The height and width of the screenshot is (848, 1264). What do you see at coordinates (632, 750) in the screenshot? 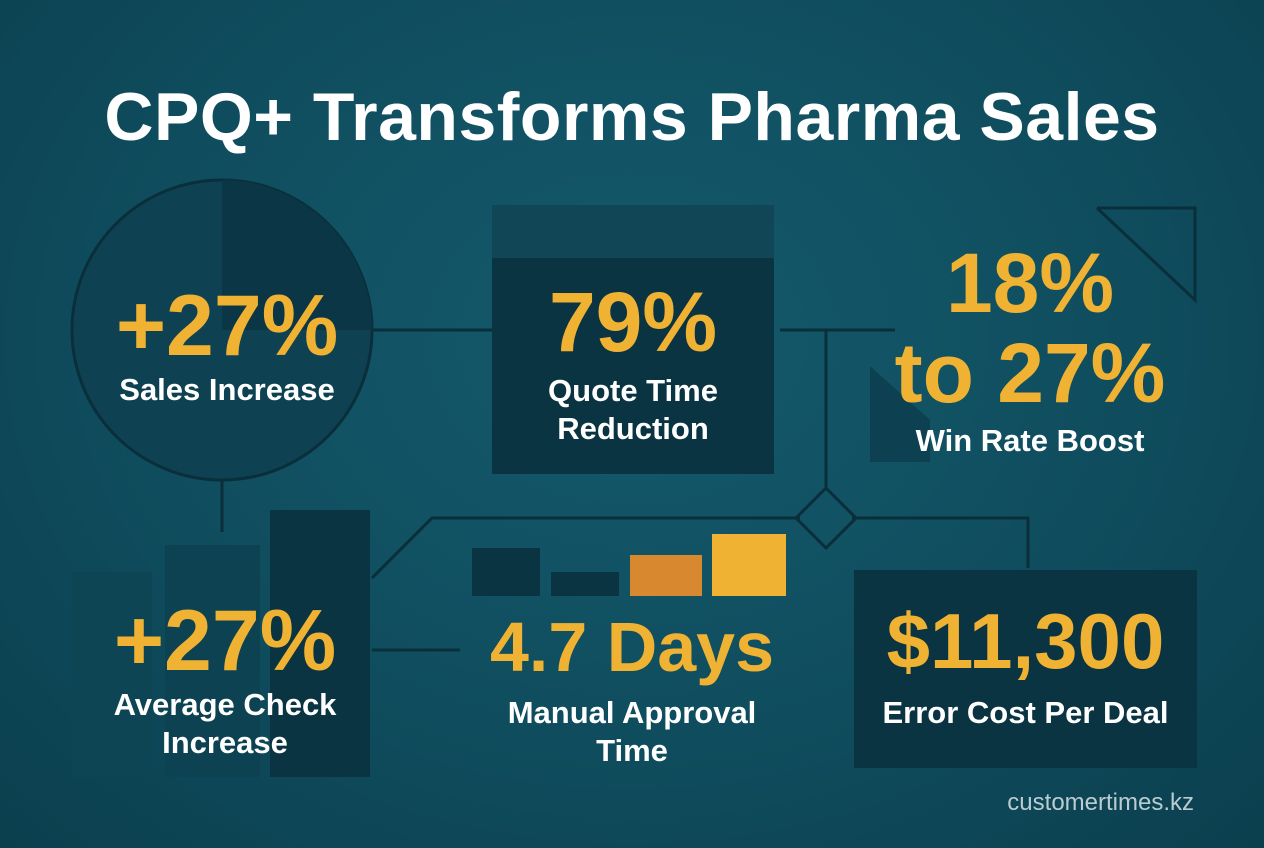
I see `metric-approval-label-line2: Time` at bounding box center [632, 750].